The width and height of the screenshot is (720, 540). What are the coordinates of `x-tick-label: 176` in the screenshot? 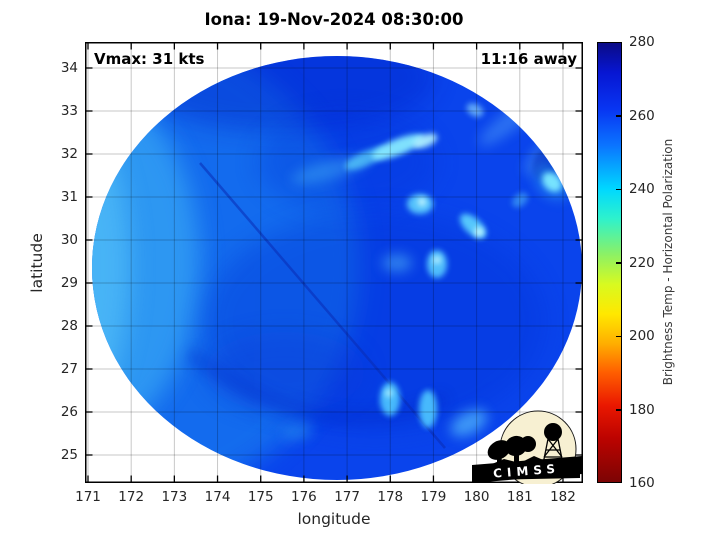 It's located at (304, 497).